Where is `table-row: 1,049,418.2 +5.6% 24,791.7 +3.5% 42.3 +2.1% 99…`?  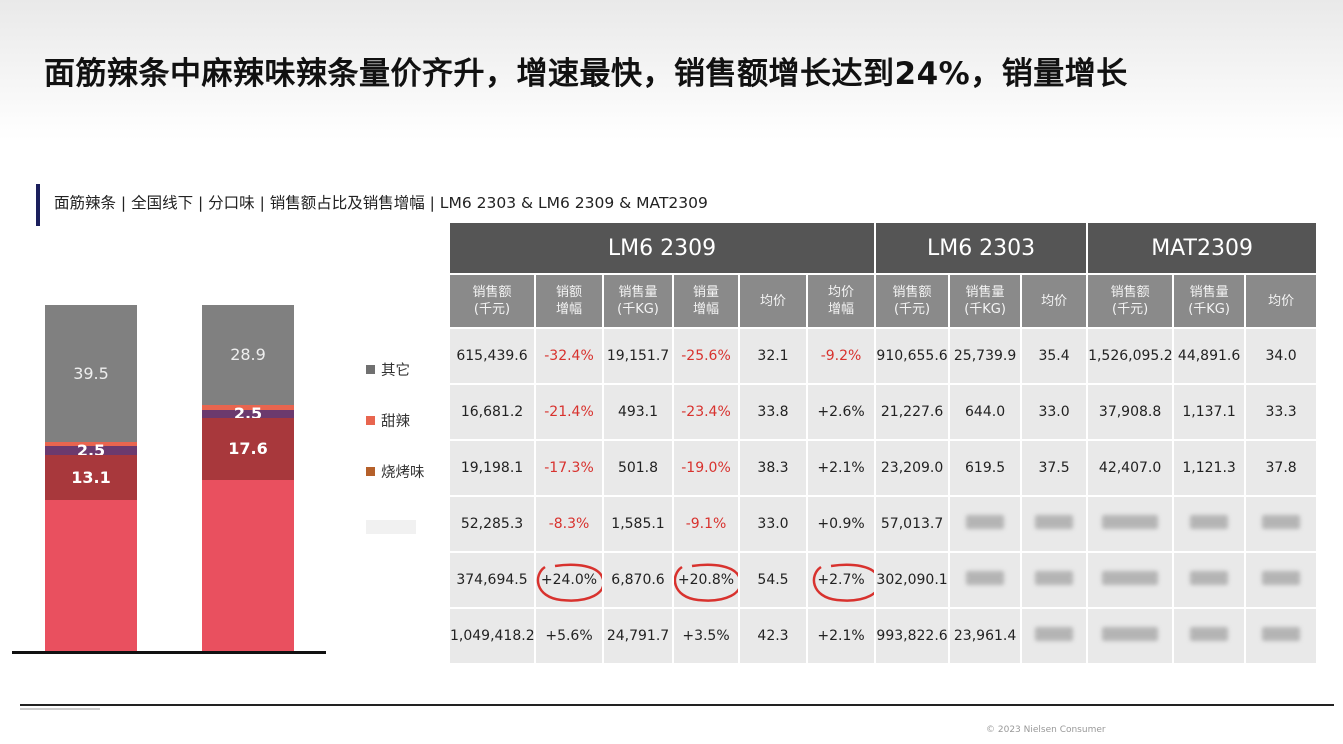 table-row: 1,049,418.2 +5.6% 24,791.7 +3.5% 42.3 +2.1% 99… is located at coordinates (883, 636).